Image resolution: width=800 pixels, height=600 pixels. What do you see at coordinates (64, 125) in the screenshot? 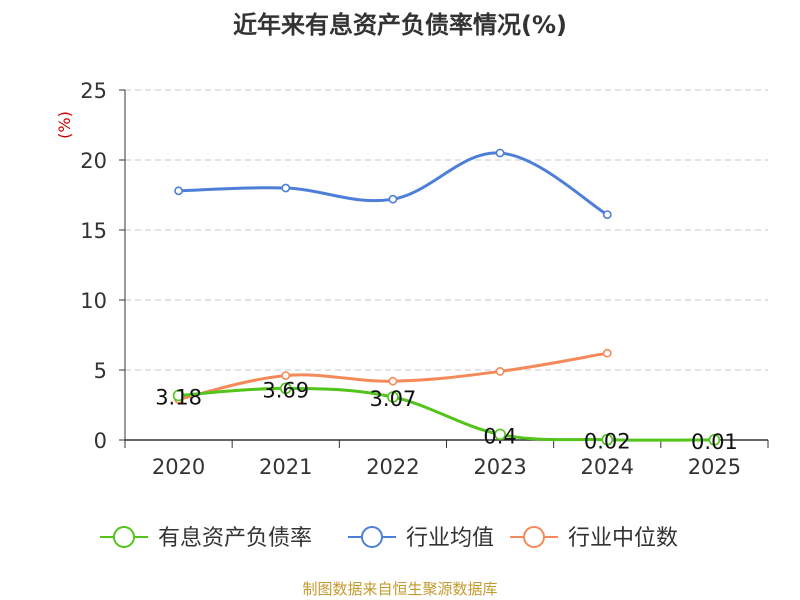
I see `y-axis-label: (%)` at bounding box center [64, 125].